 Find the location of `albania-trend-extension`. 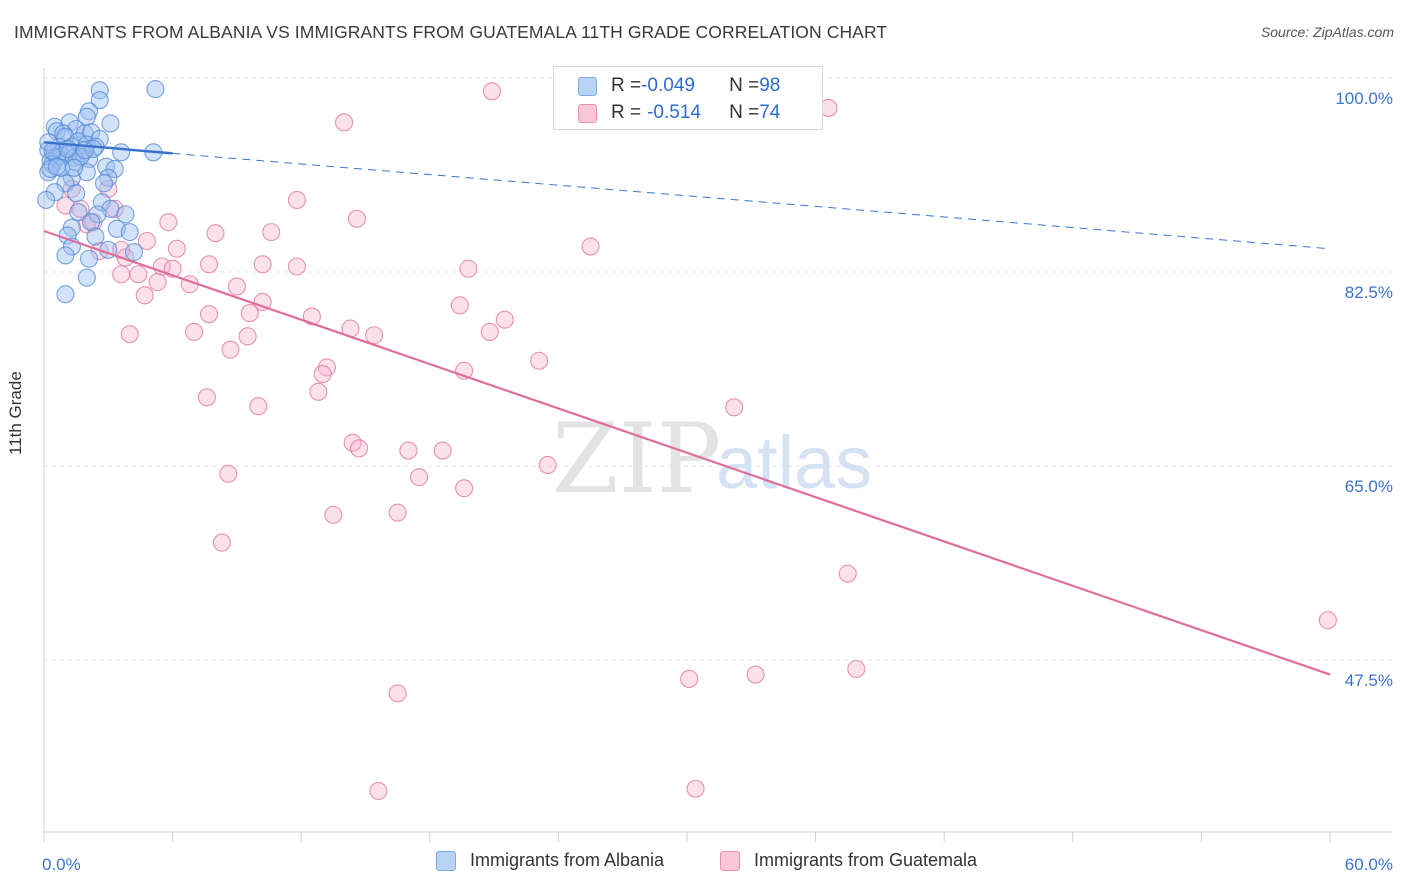

albania-trend-extension is located at coordinates (751, 201).